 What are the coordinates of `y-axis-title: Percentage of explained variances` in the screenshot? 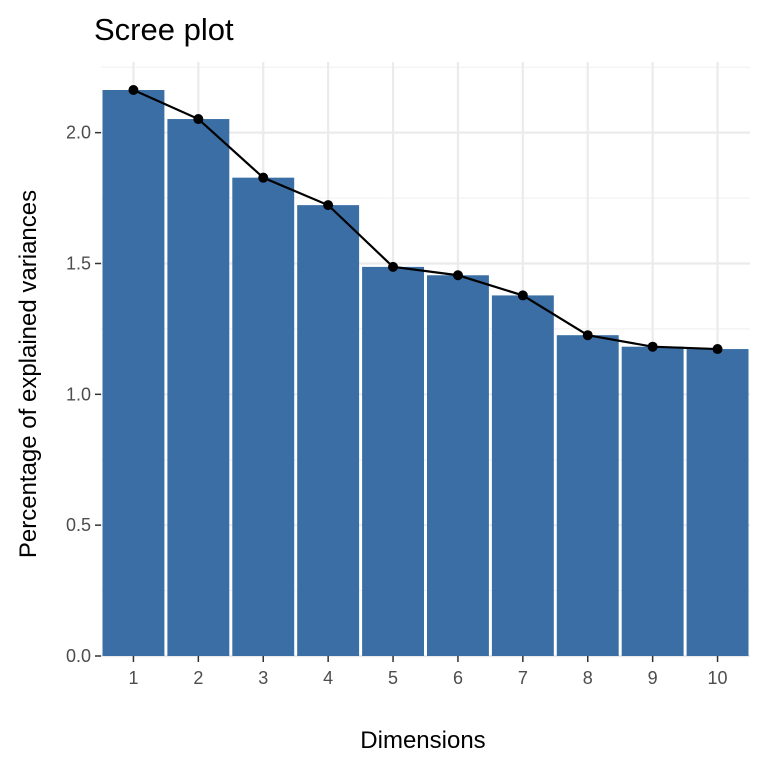 It's located at (28, 374).